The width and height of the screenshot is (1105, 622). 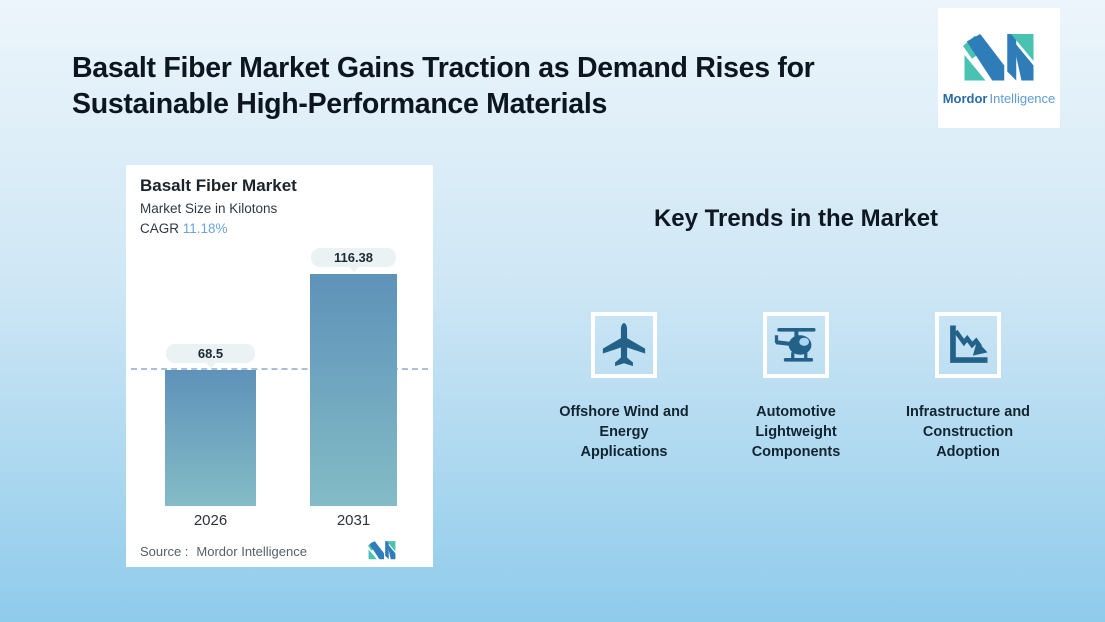 I want to click on bar-column-2026: 68.5, so click(x=210, y=374).